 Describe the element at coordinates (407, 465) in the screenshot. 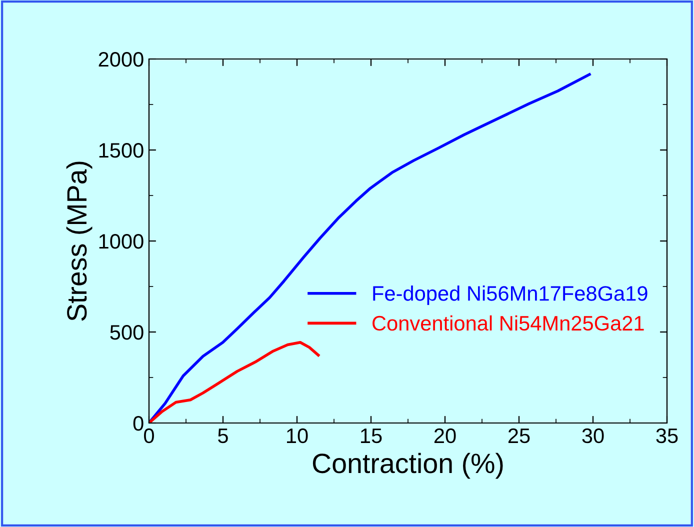

I see `x-axis-title: Contraction (%)` at that location.